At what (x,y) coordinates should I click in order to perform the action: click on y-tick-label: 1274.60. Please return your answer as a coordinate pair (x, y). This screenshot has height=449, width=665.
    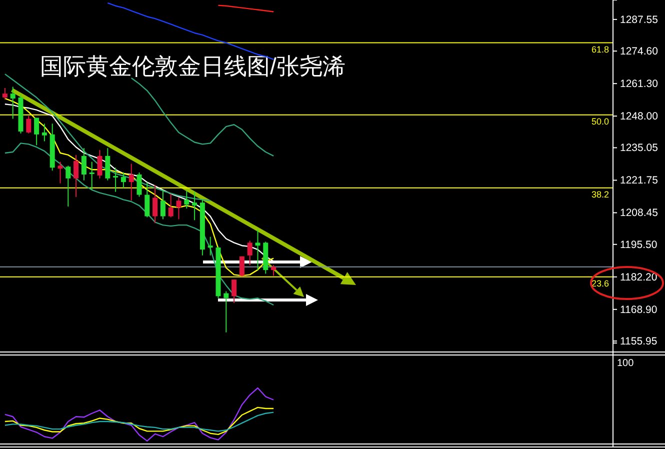
    Looking at the image, I should click on (639, 51).